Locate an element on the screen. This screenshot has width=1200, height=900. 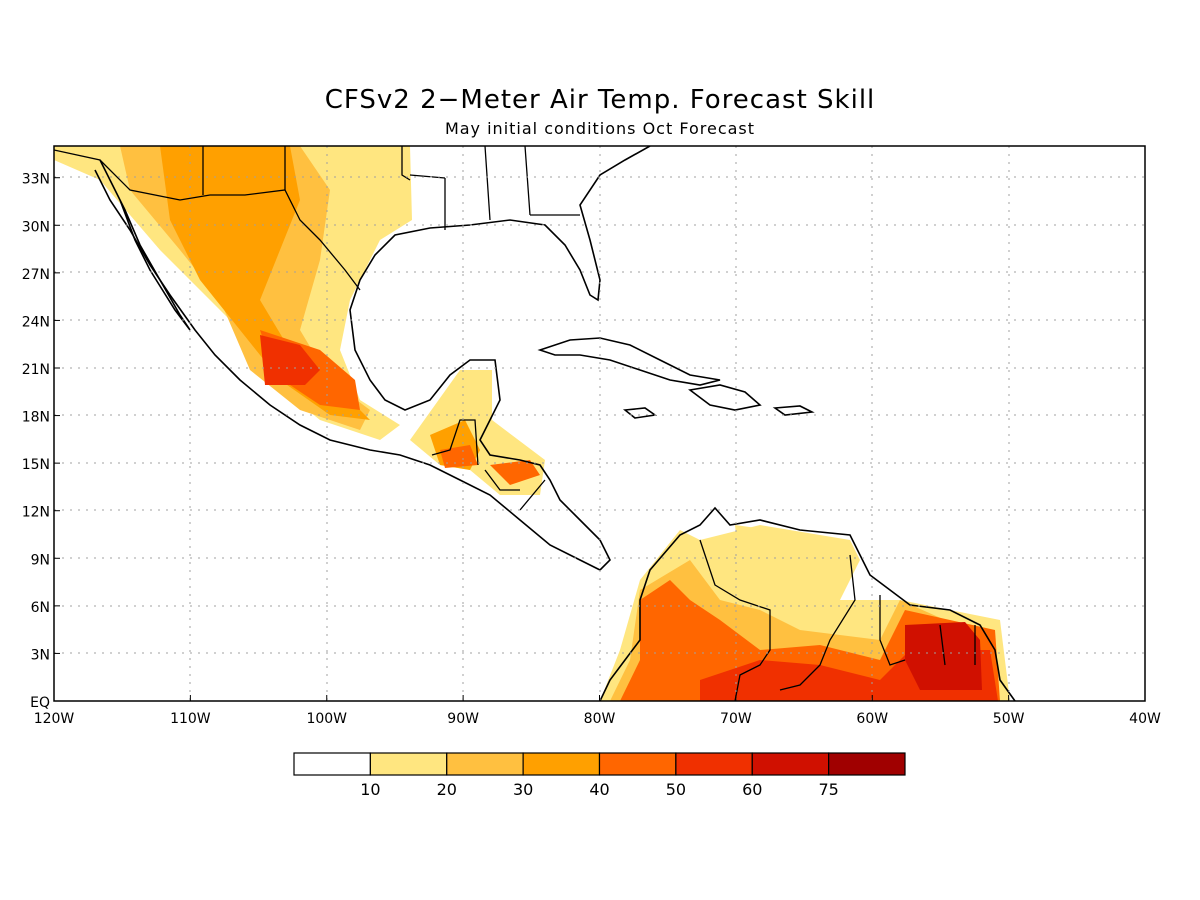
colorbar-legend: 10 20 30 40 50 60 75 is located at coordinates (599, 775).